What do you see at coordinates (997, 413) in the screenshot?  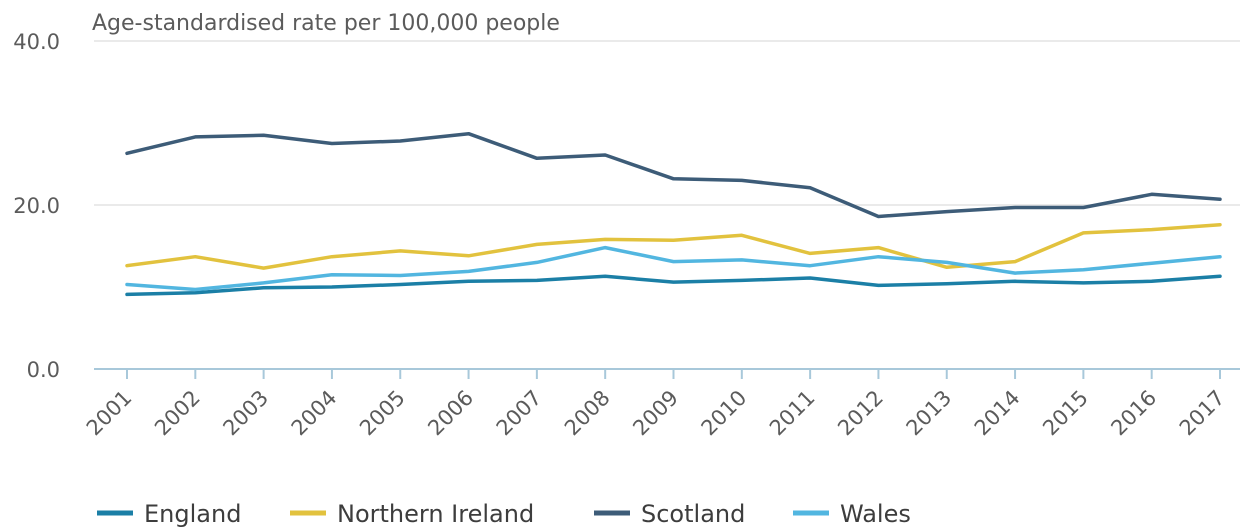 I see `x-tick-label: 2014` at bounding box center [997, 413].